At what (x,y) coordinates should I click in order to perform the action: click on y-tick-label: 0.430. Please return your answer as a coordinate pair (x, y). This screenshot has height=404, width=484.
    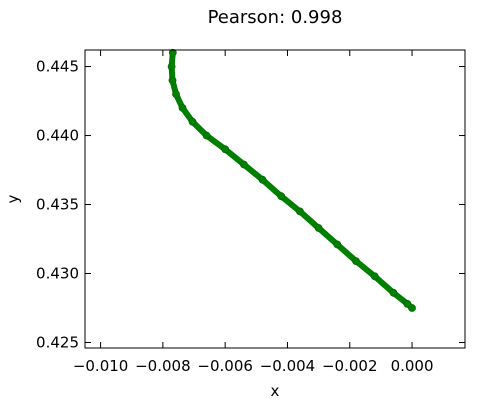
    Looking at the image, I should click on (57, 274).